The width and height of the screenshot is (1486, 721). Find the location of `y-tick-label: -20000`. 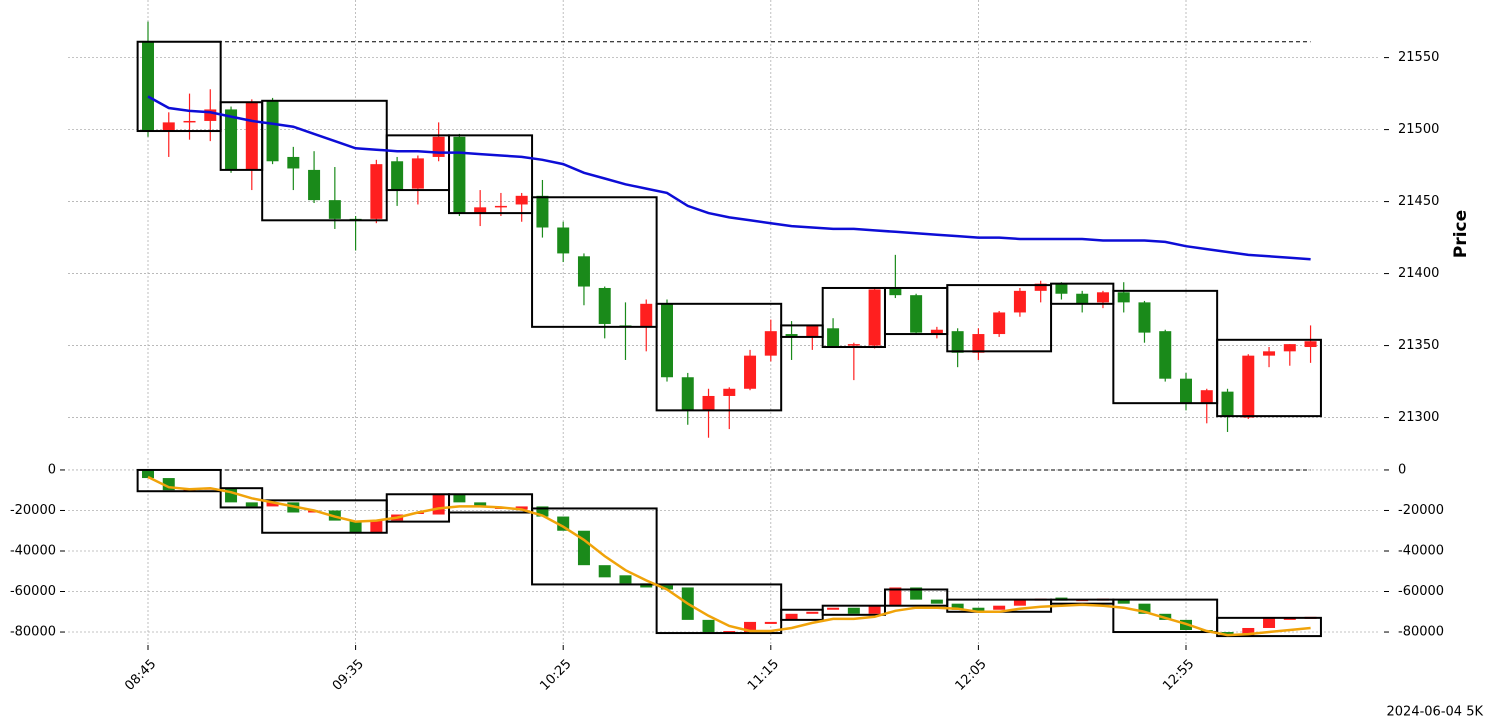

y-tick-label: -20000 is located at coordinates (1421, 510).